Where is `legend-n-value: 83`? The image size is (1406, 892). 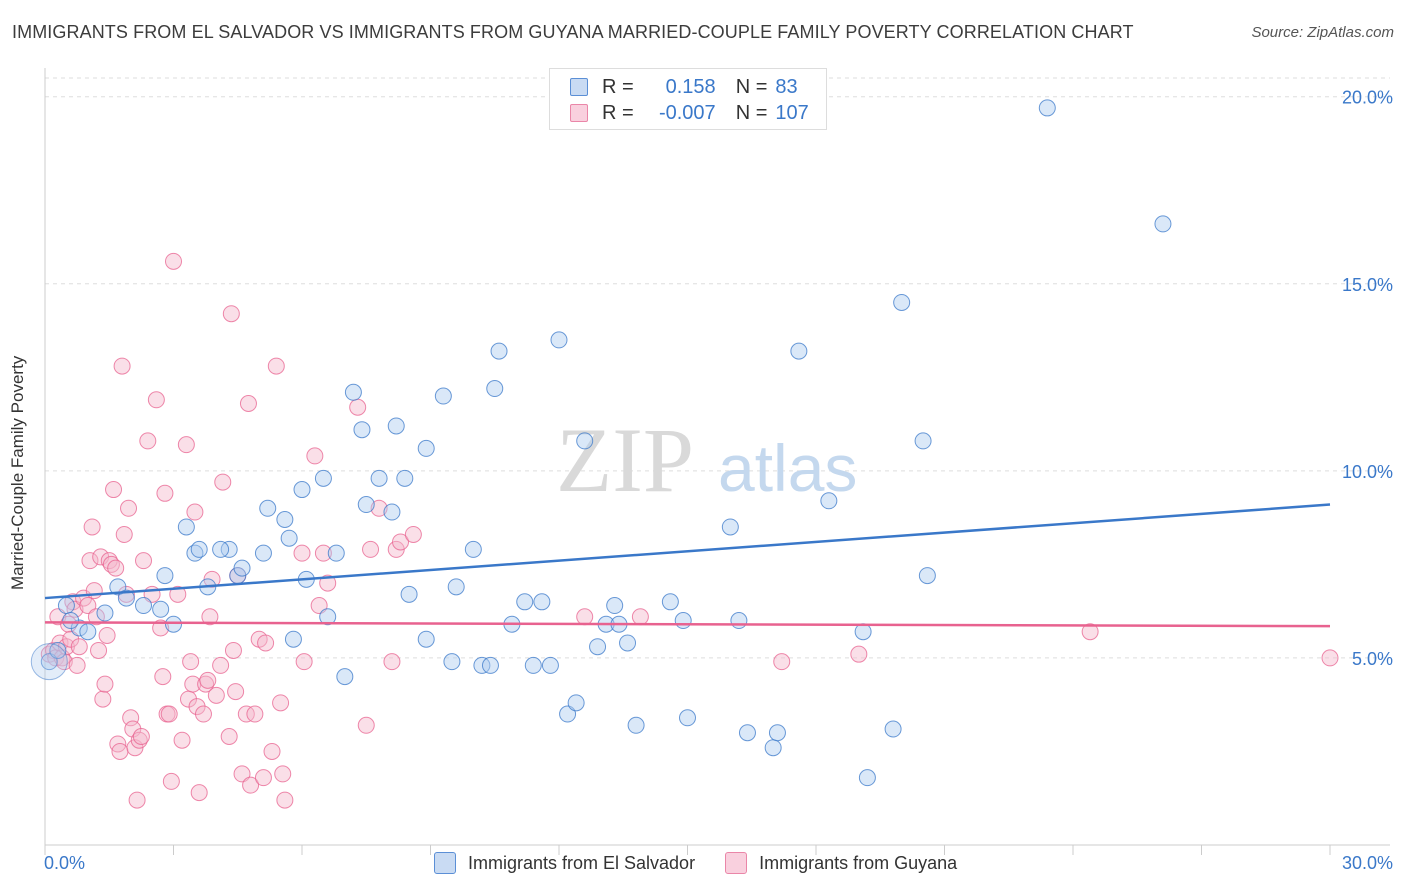 legend-n-value: 83 is located at coordinates (786, 86).